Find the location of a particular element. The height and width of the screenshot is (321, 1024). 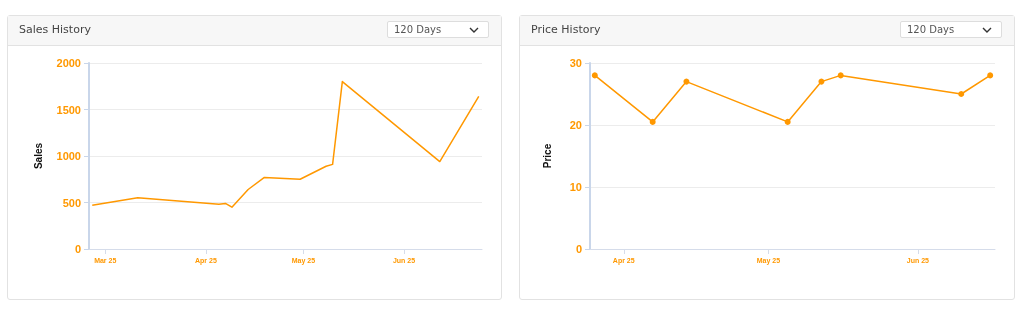

y-tick-label: 1000 is located at coordinates (68, 156).